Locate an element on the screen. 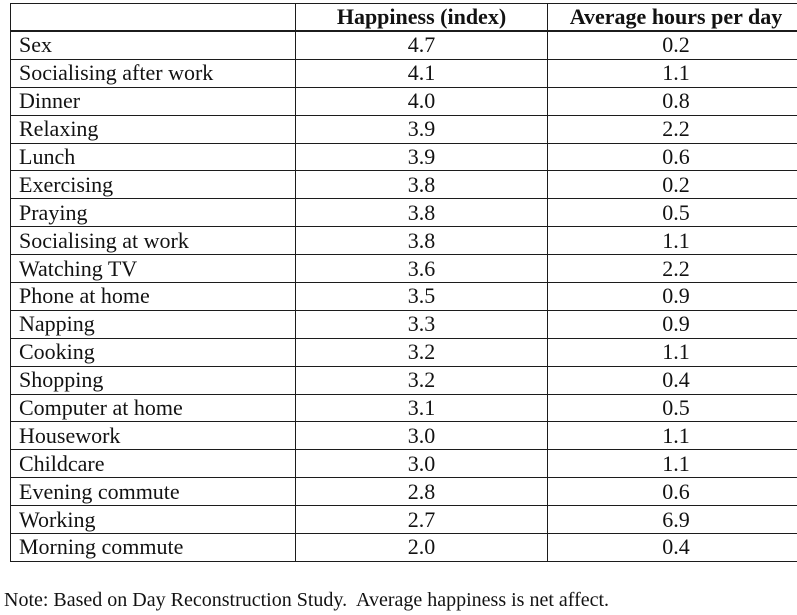 This screenshot has height=615, width=797. table-row: Housework 3.0 1.1 is located at coordinates (403, 436).